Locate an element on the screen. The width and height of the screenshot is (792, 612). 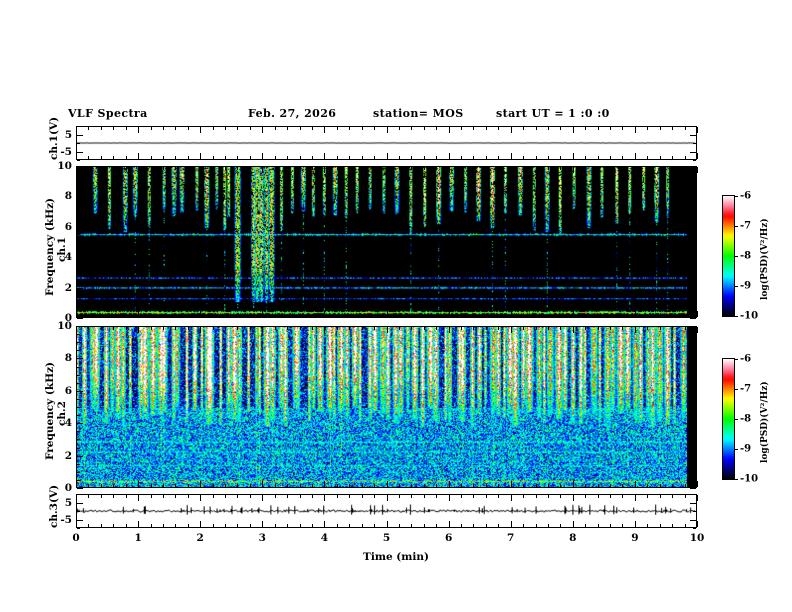
colorbar-tick-label: -8 is located at coordinates (746, 256).